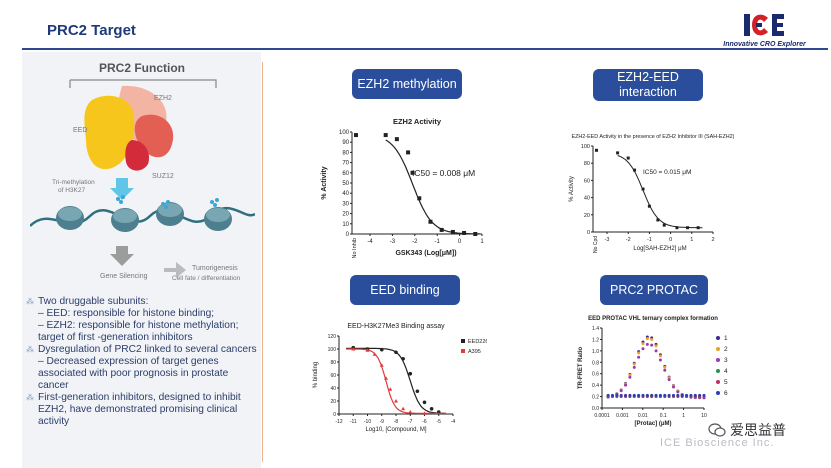  What do you see at coordinates (453, 422) in the screenshot?
I see `x-tick-label: -4` at bounding box center [453, 422].